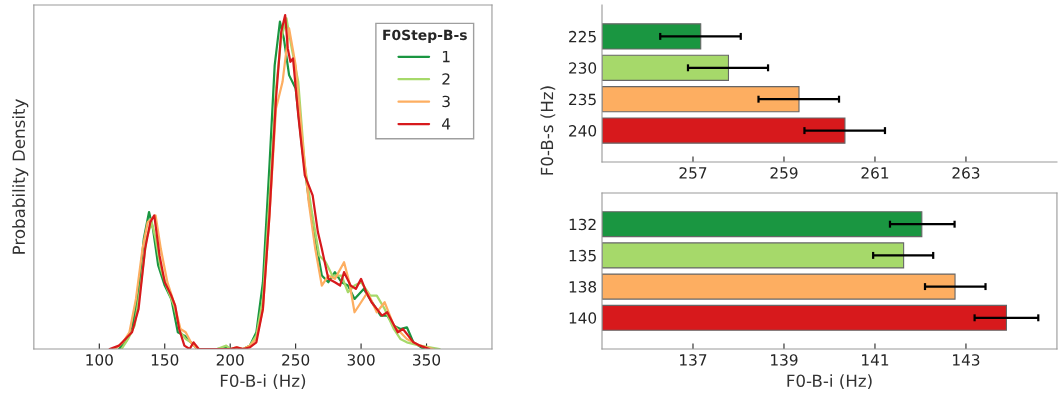 The image size is (1058, 400). Describe the element at coordinates (99, 360) in the screenshot. I see `x-tick-label: 100` at that location.